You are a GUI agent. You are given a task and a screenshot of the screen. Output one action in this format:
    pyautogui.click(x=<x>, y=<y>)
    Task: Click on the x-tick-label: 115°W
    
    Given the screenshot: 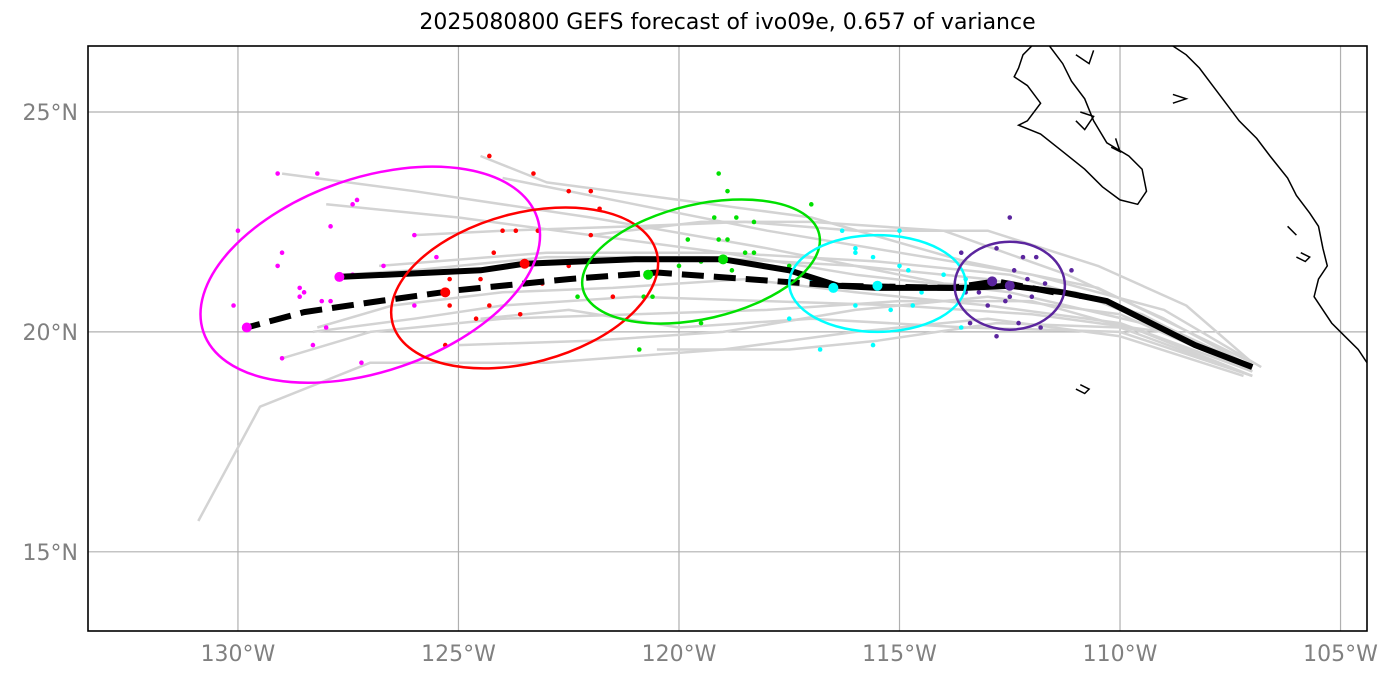 What is the action you would take?
    pyautogui.click(x=899, y=654)
    